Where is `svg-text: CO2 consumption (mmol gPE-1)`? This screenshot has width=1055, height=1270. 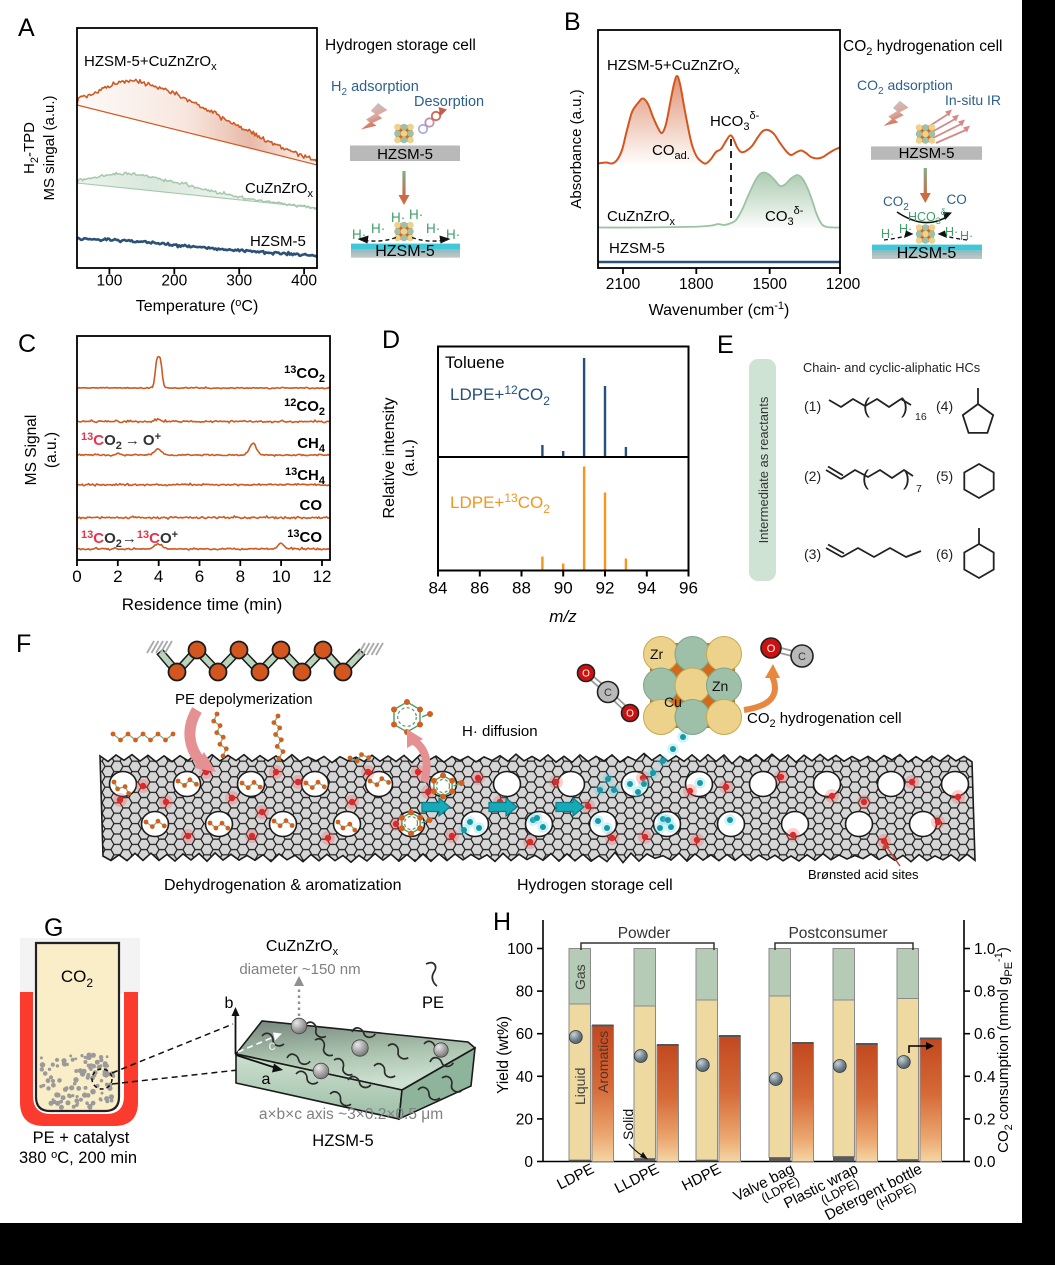 svg-text: CO2 consumption (mmol gPE-1) is located at coordinates (1004, 1050).